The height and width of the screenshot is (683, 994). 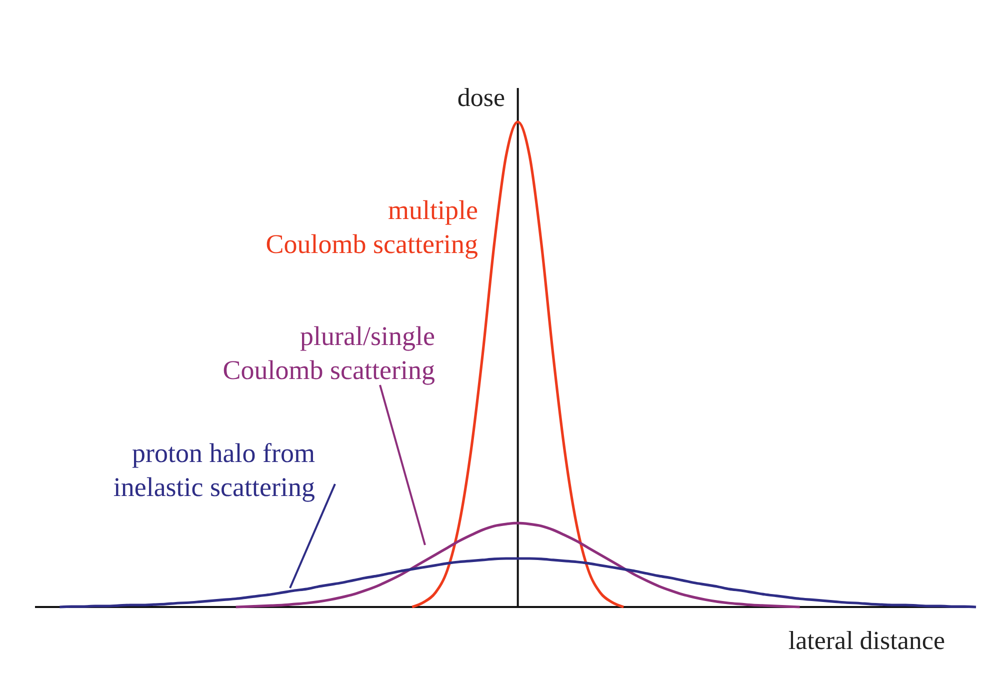 I want to click on x-axis-title: lateral distance, so click(x=866, y=640).